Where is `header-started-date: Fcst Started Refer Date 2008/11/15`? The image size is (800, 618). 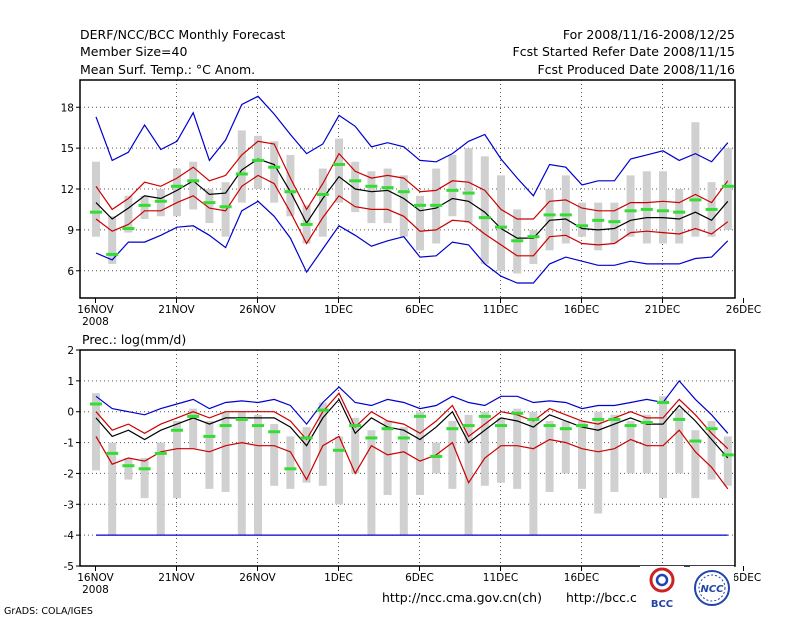 header-started-date: Fcst Started Refer Date 2008/11/15 is located at coordinates (624, 51).